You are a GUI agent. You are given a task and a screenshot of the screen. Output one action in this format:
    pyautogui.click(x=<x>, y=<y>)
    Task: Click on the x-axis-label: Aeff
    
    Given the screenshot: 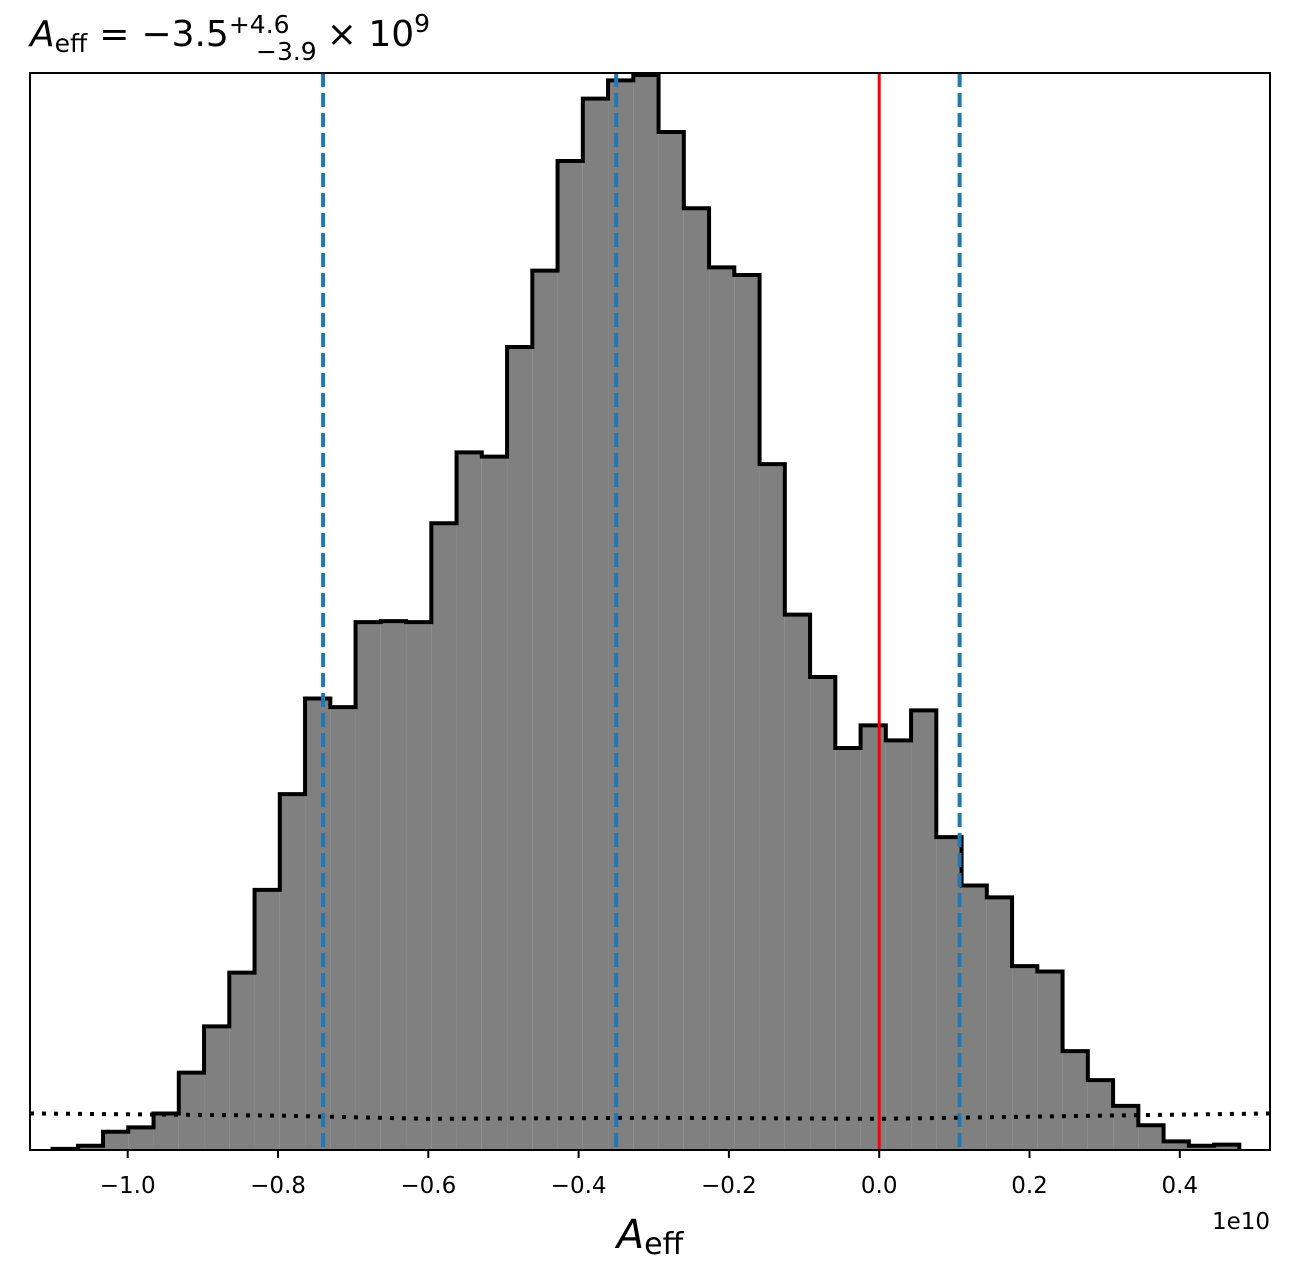 What is the action you would take?
    pyautogui.click(x=649, y=1237)
    